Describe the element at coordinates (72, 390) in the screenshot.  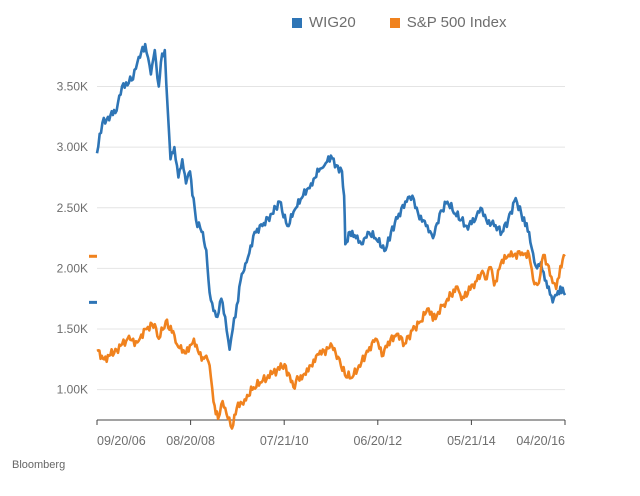
I see `y-tick-label: 1.00K` at that location.